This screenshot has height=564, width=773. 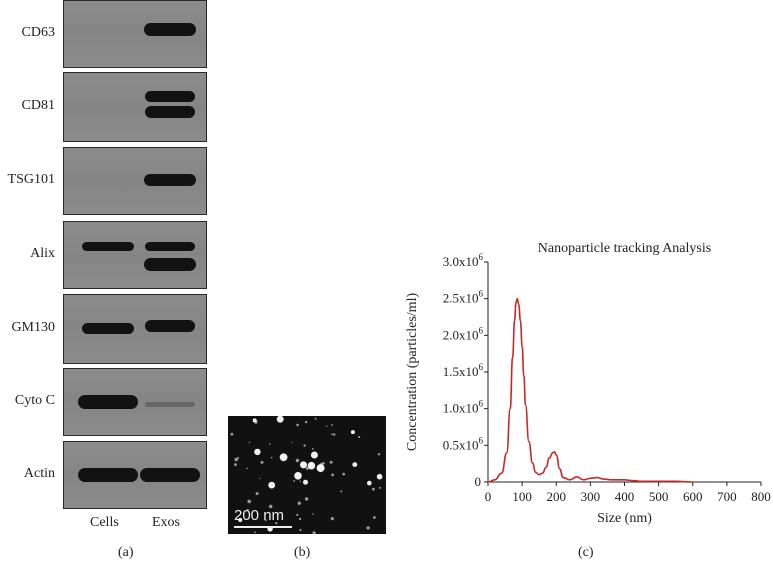 I want to click on lane-label: Cells, so click(x=104, y=522).